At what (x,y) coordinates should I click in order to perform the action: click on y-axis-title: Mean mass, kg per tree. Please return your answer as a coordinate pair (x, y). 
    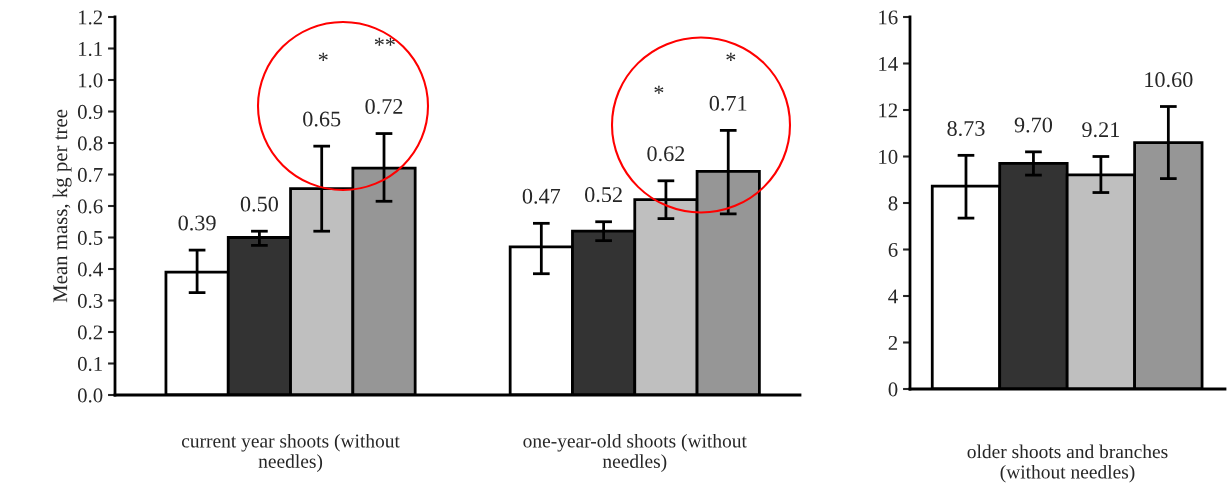
    Looking at the image, I should click on (62, 206).